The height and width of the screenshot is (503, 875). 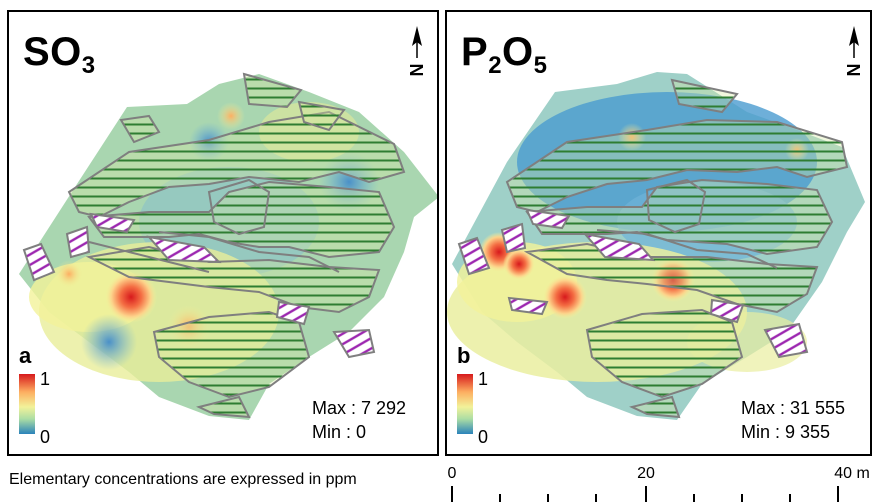 I want to click on stats-box: Max : 7 292 Min : 0, so click(x=359, y=420).